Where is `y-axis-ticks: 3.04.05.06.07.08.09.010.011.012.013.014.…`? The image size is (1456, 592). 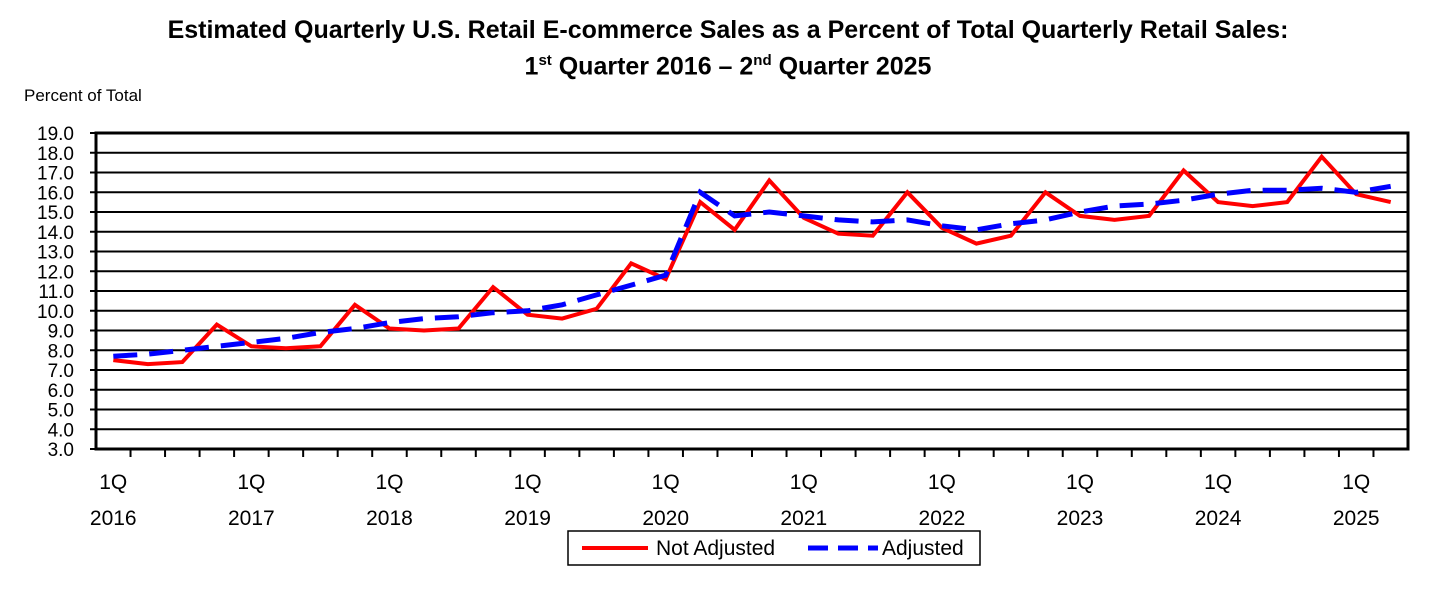 y-axis-ticks: 3.04.05.06.07.08.09.010.011.012.013.014.… is located at coordinates (66, 292).